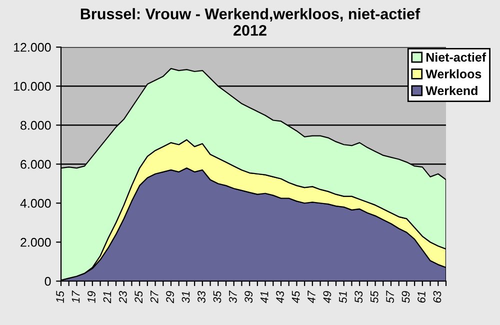 The height and width of the screenshot is (325, 500). I want to click on x-tick-label: 23, so click(122, 297).